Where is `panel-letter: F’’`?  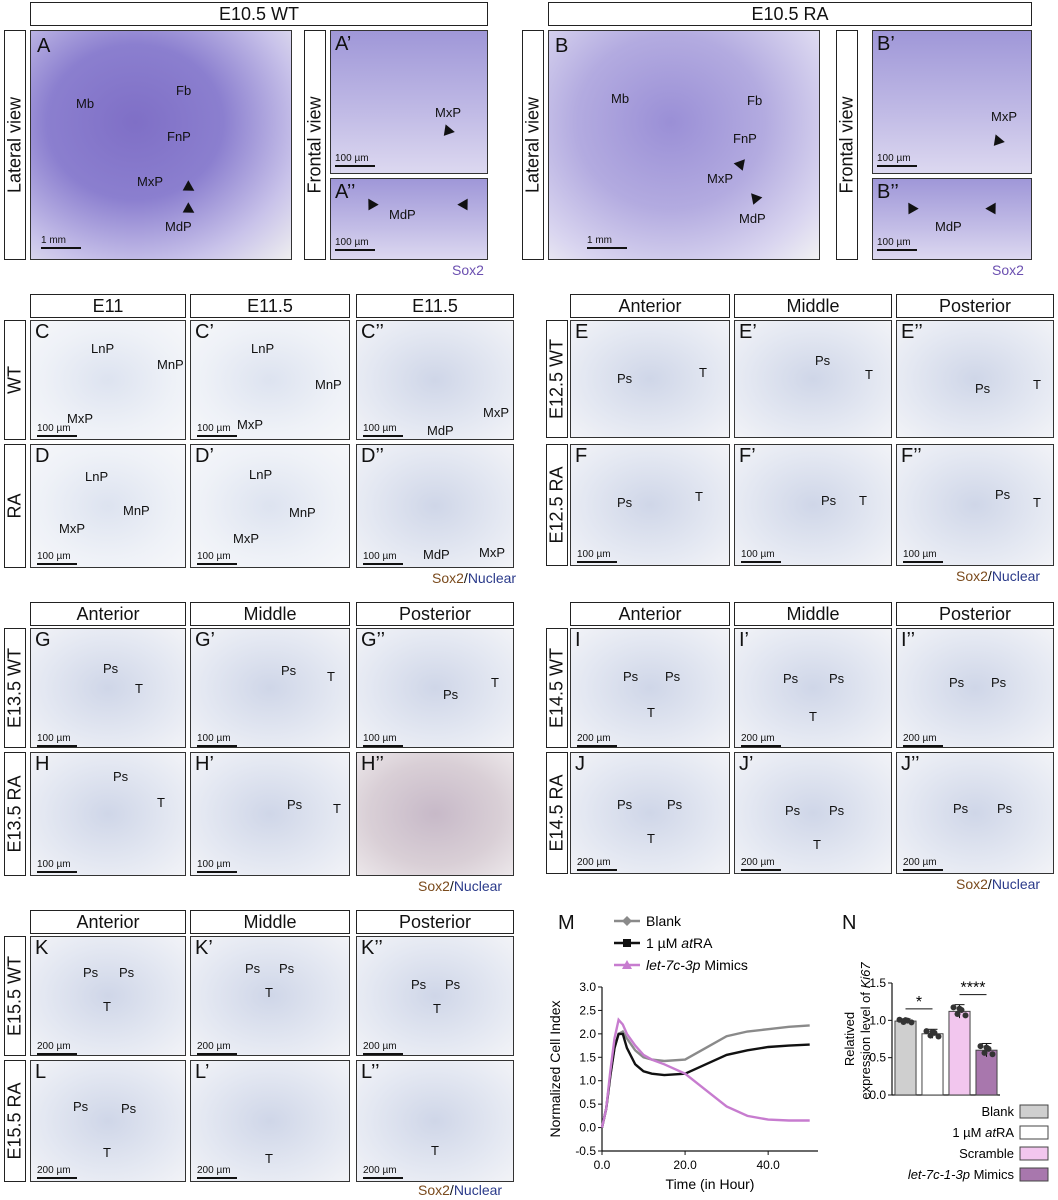
panel-letter: F’’ is located at coordinates (911, 456).